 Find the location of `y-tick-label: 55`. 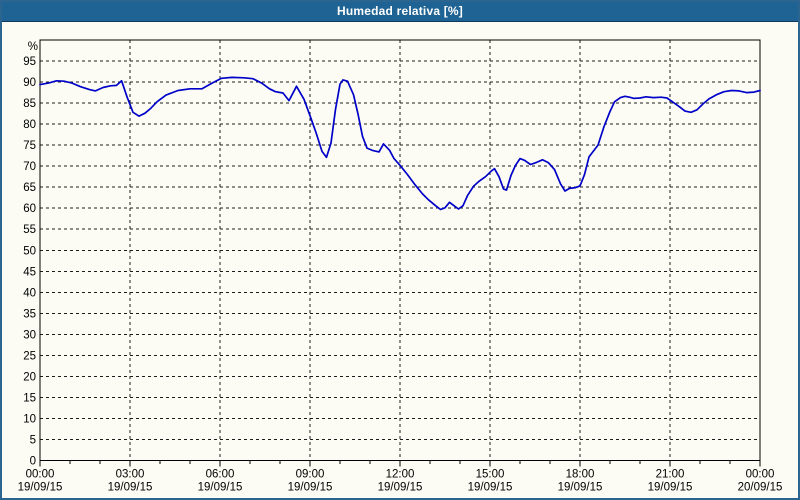

y-tick-label: 55 is located at coordinates (29, 230).